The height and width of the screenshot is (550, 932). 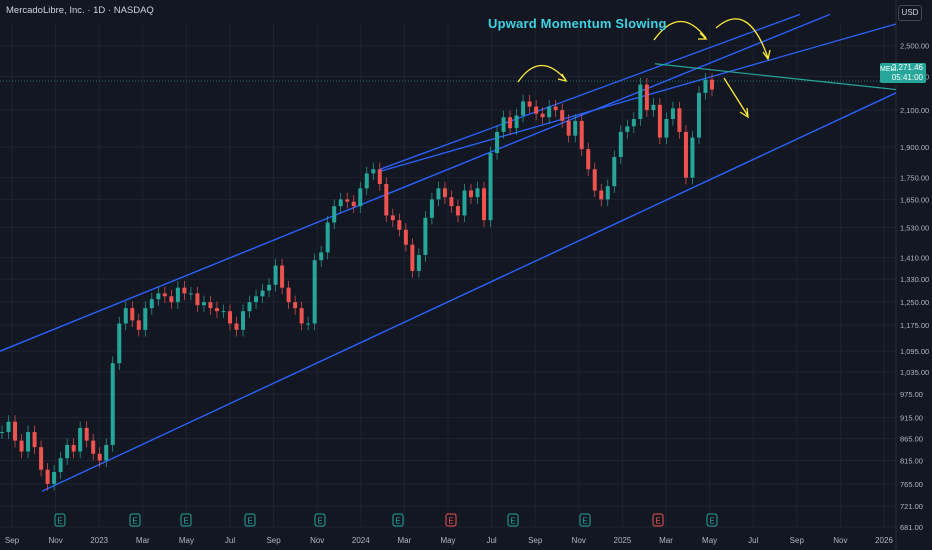 I want to click on symbol-title: MercadoLibre, Inc. · 1D · NASDAQ, so click(x=80, y=10).